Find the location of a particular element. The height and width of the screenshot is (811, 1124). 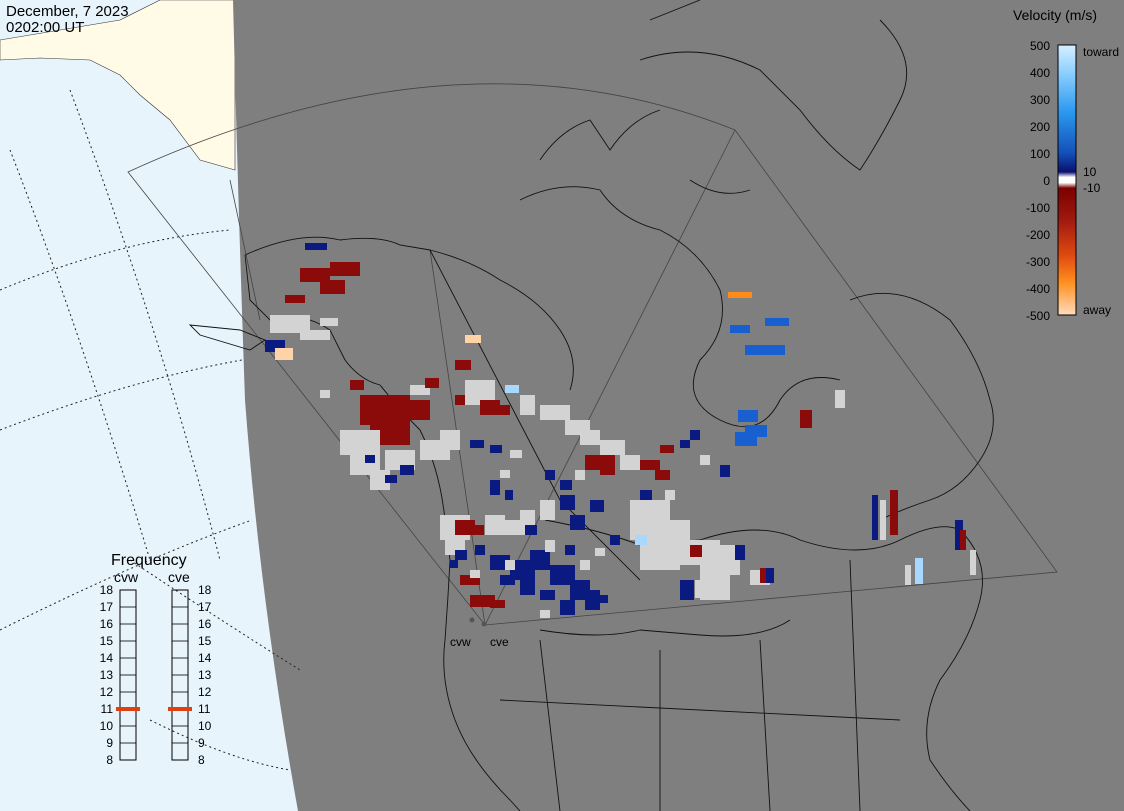

time-label: 0202:00 UT is located at coordinates (45, 27).